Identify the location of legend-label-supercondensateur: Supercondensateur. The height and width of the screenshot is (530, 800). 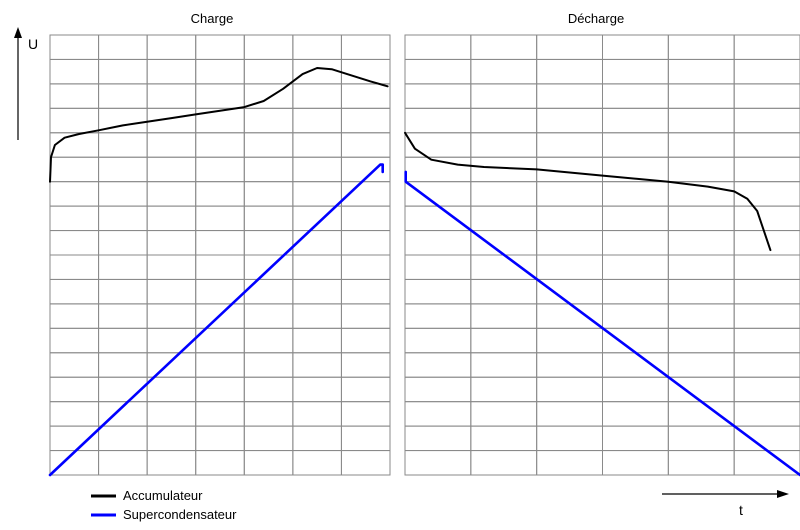
(180, 514).